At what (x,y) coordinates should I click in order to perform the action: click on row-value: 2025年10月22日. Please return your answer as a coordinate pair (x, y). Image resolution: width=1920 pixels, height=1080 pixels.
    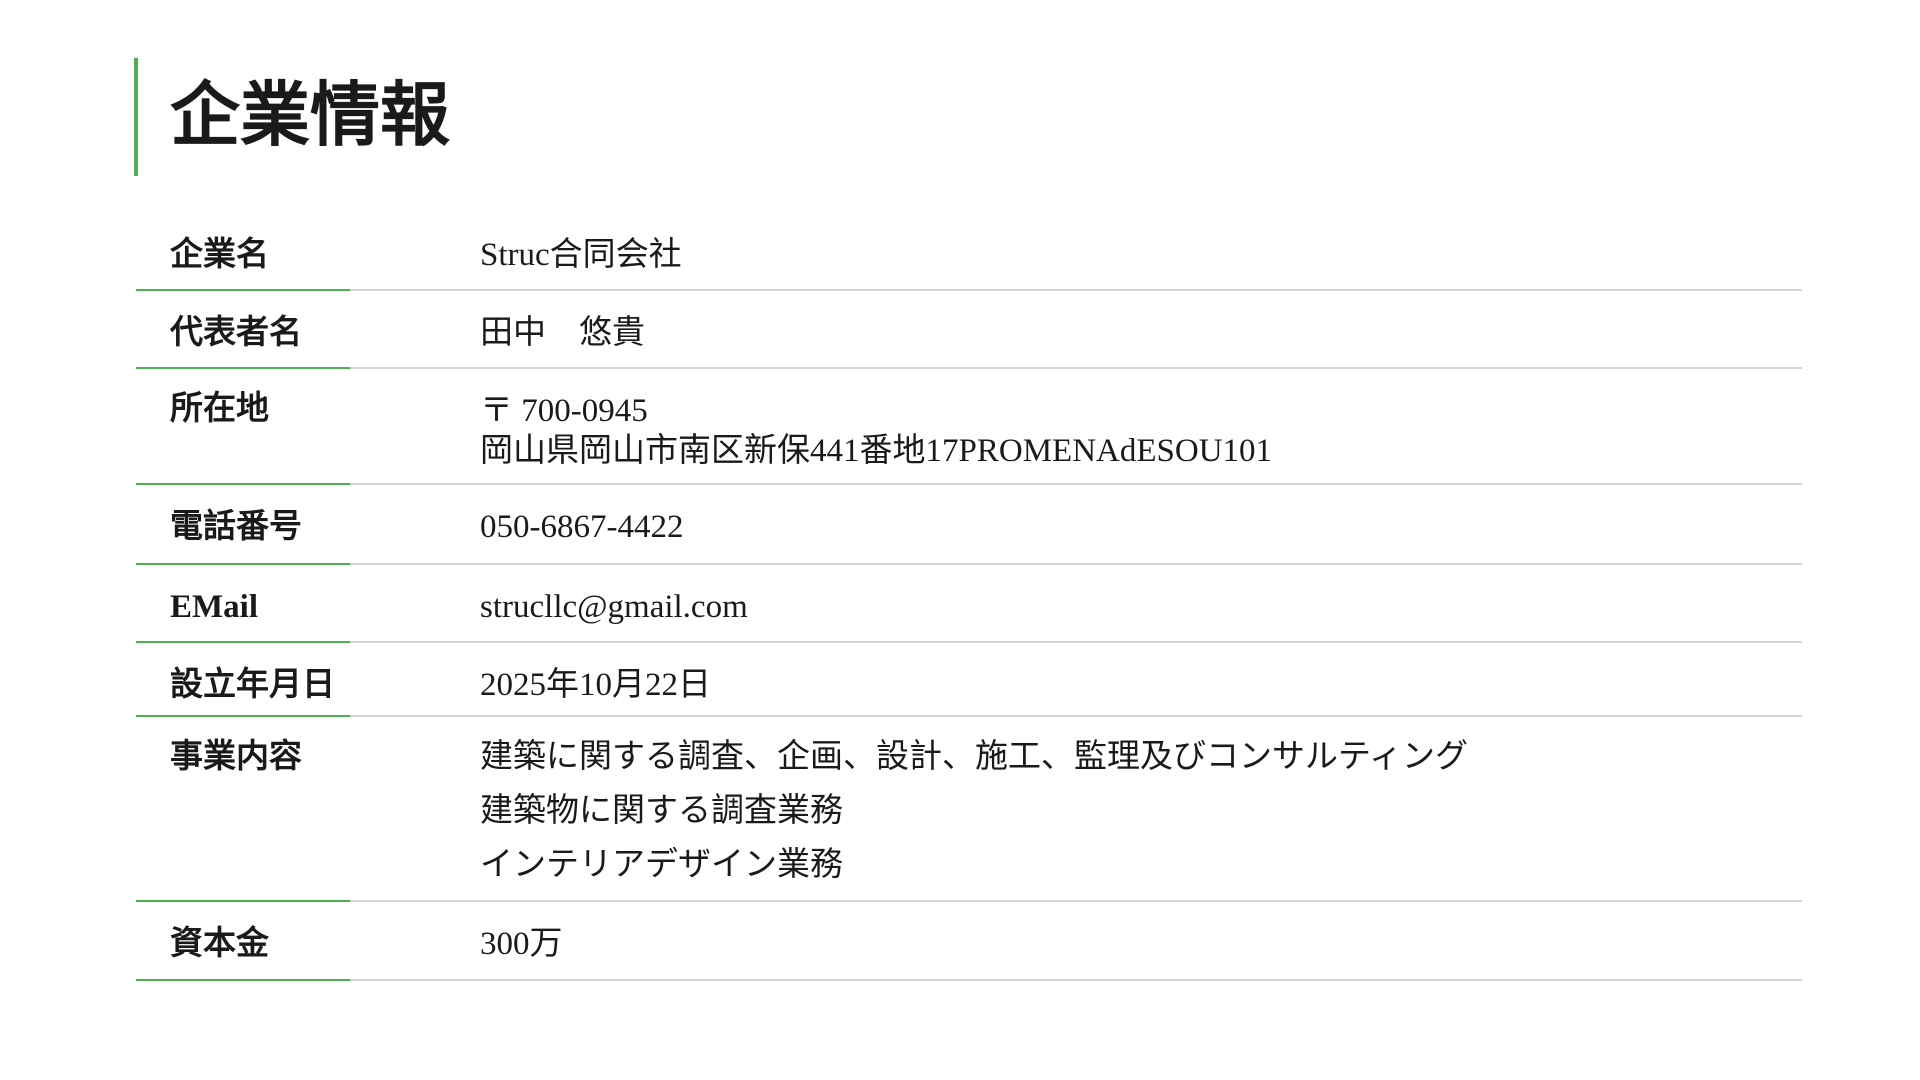
    Looking at the image, I should click on (595, 685).